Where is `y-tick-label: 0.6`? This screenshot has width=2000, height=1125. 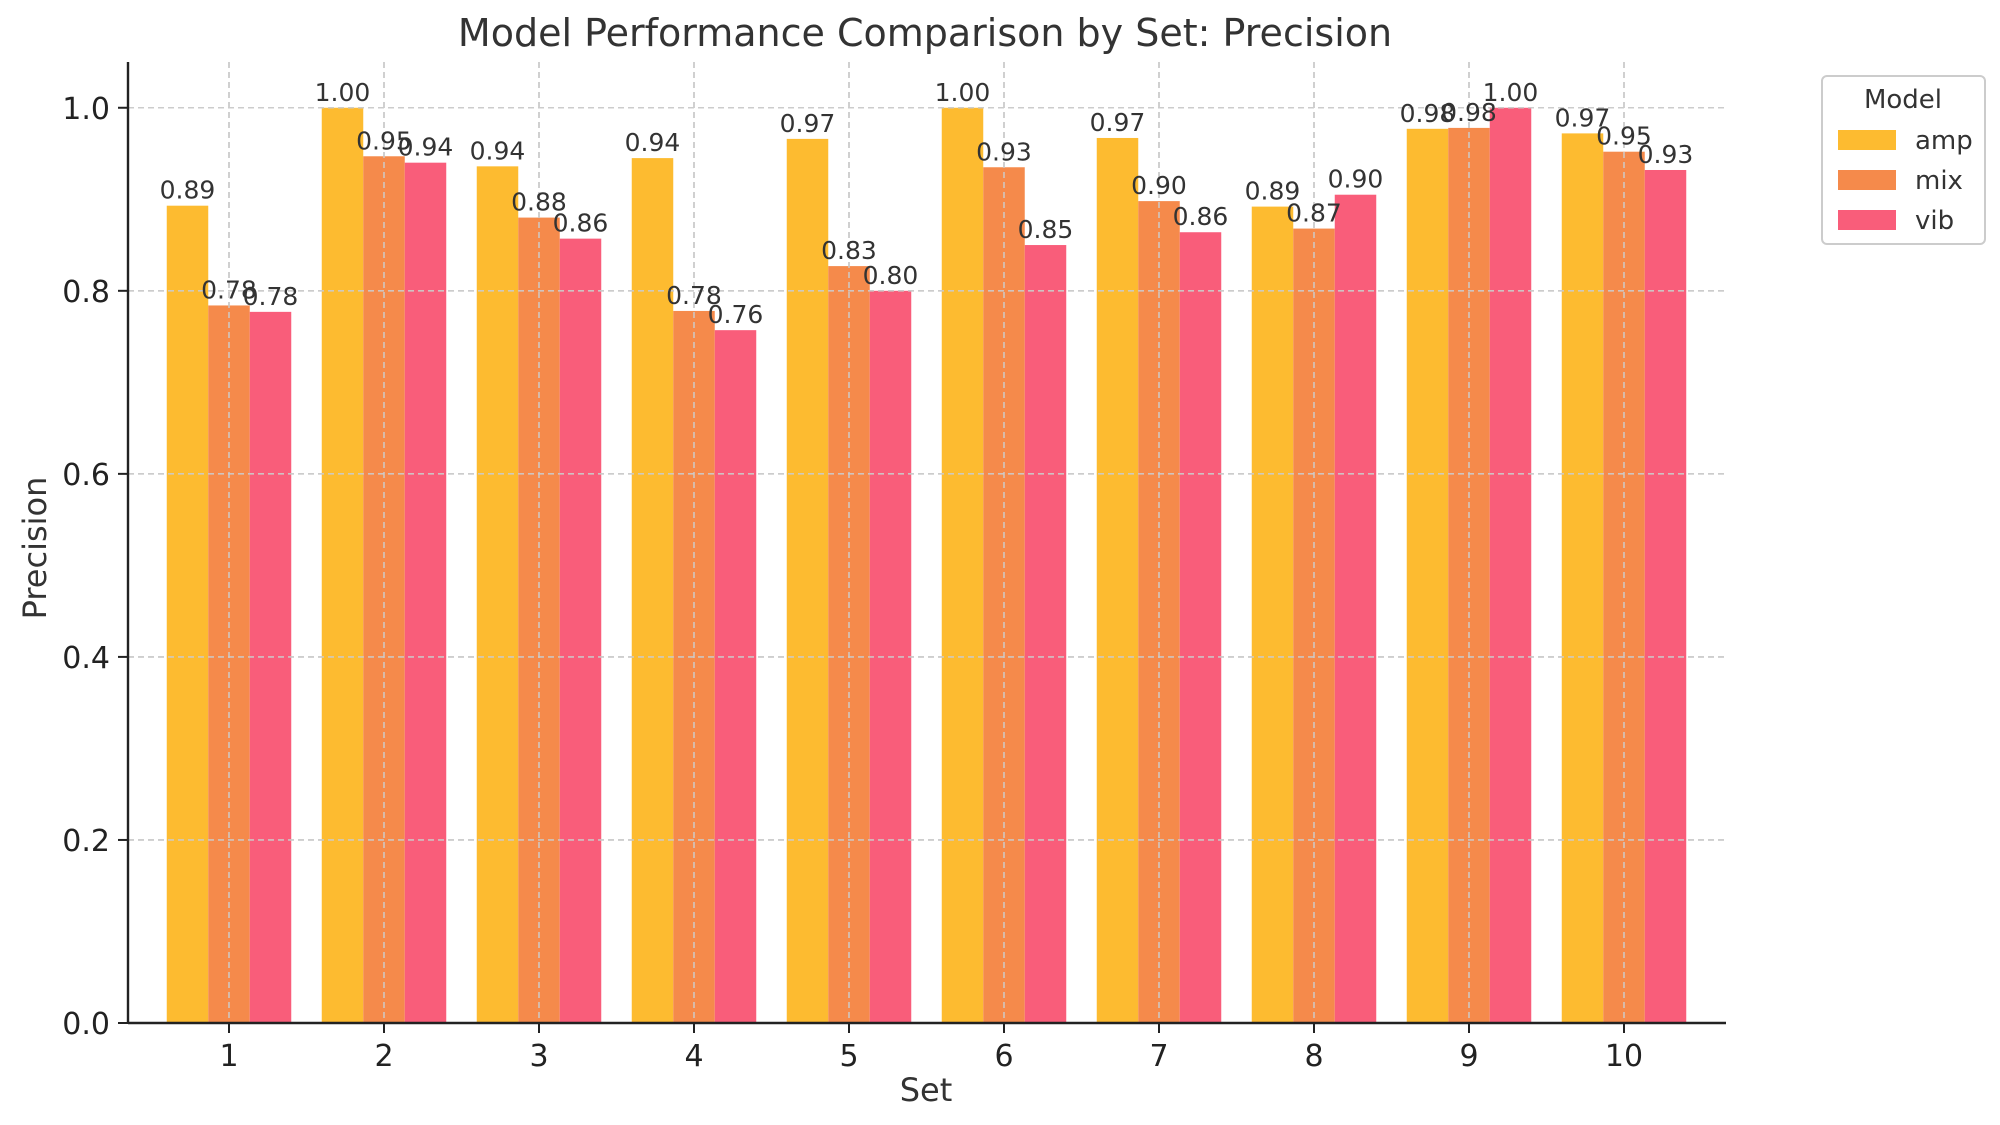
y-tick-label: 0.6 is located at coordinates (86, 475).